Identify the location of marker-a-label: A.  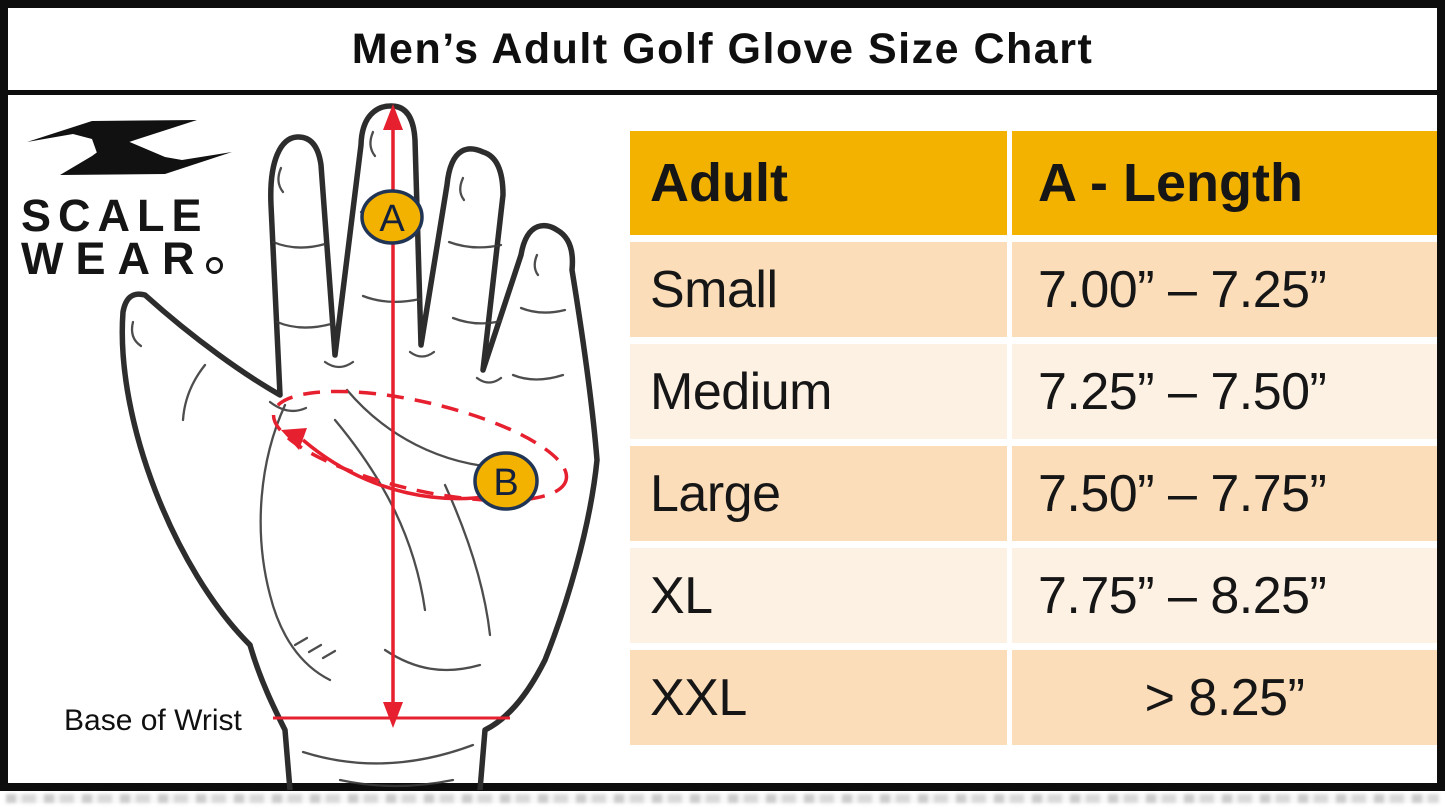
(392, 219).